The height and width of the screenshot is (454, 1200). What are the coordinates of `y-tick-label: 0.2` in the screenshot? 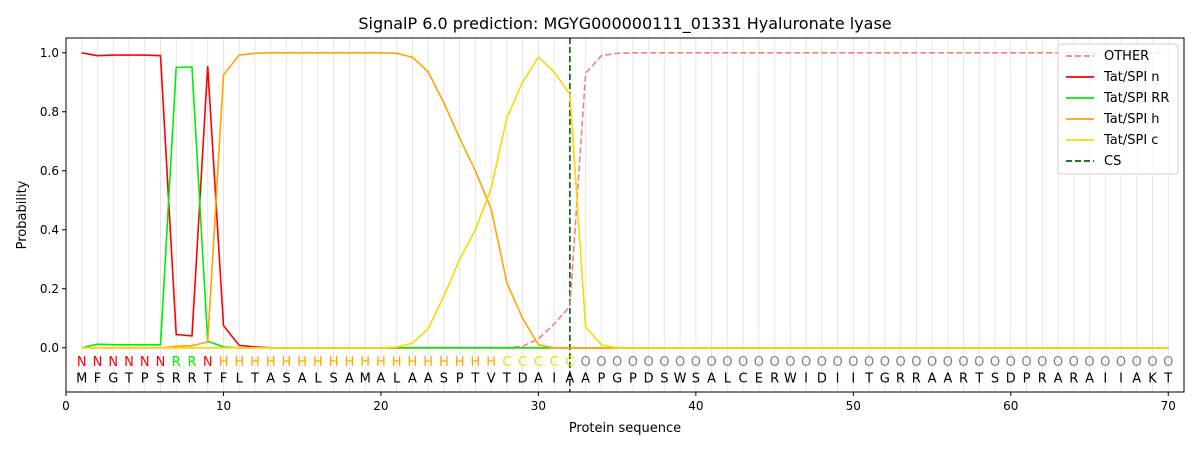 It's located at (49, 289).